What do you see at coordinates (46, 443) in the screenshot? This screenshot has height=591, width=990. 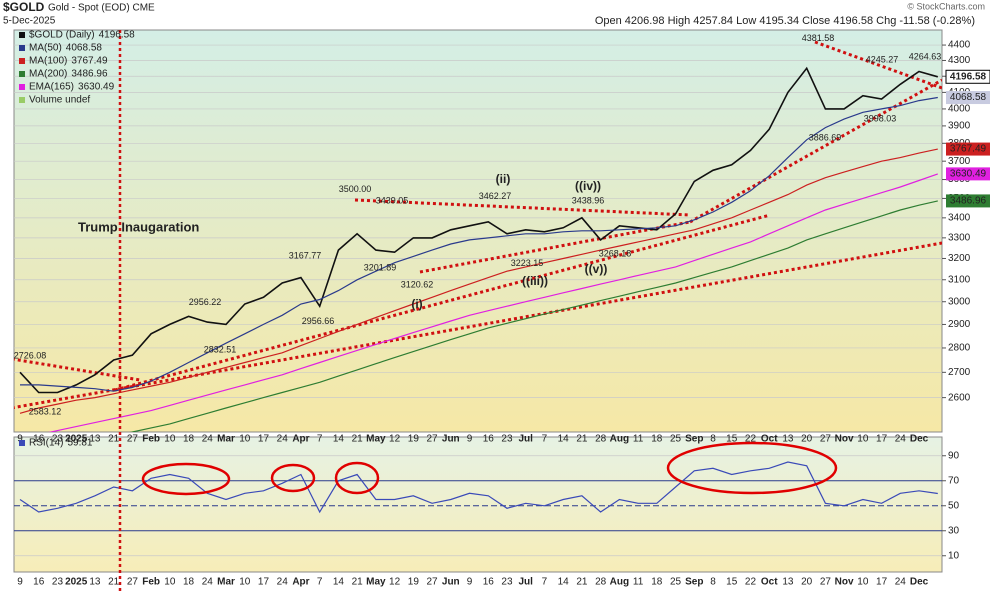 I see `legend-name: RSI(14)` at bounding box center [46, 443].